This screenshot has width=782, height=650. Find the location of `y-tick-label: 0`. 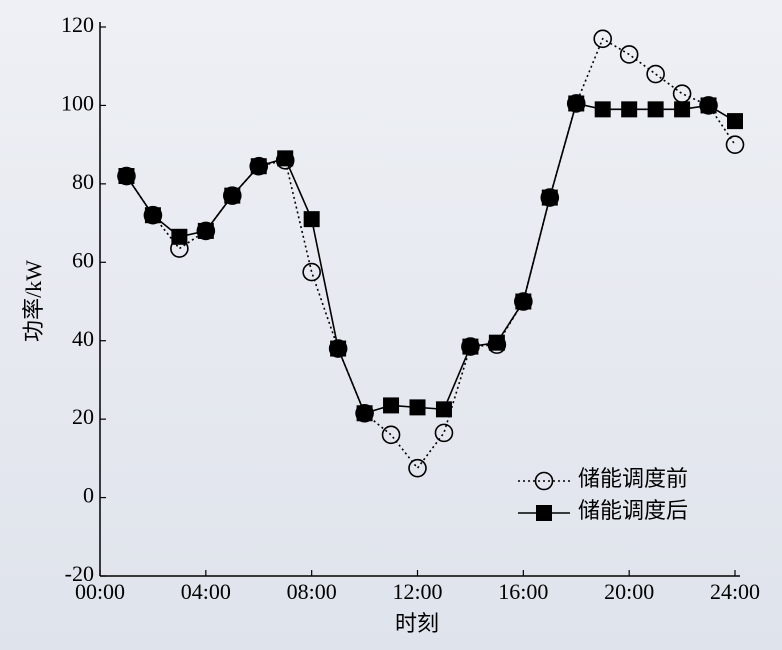

y-tick-label: 0 is located at coordinates (88, 495).